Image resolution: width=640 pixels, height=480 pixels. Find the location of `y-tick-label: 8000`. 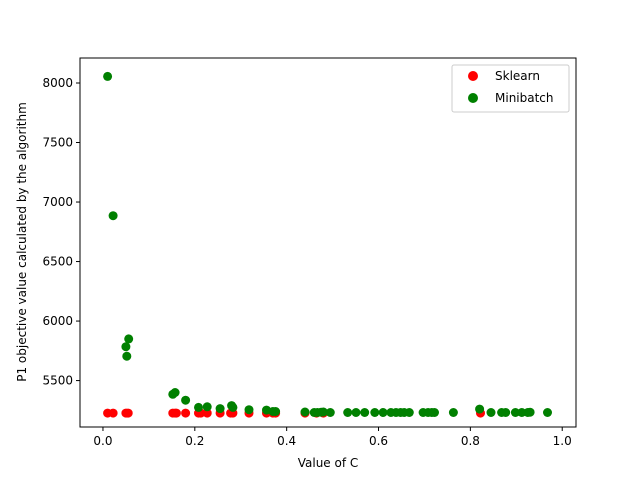

y-tick-label: 8000 is located at coordinates (57, 83).